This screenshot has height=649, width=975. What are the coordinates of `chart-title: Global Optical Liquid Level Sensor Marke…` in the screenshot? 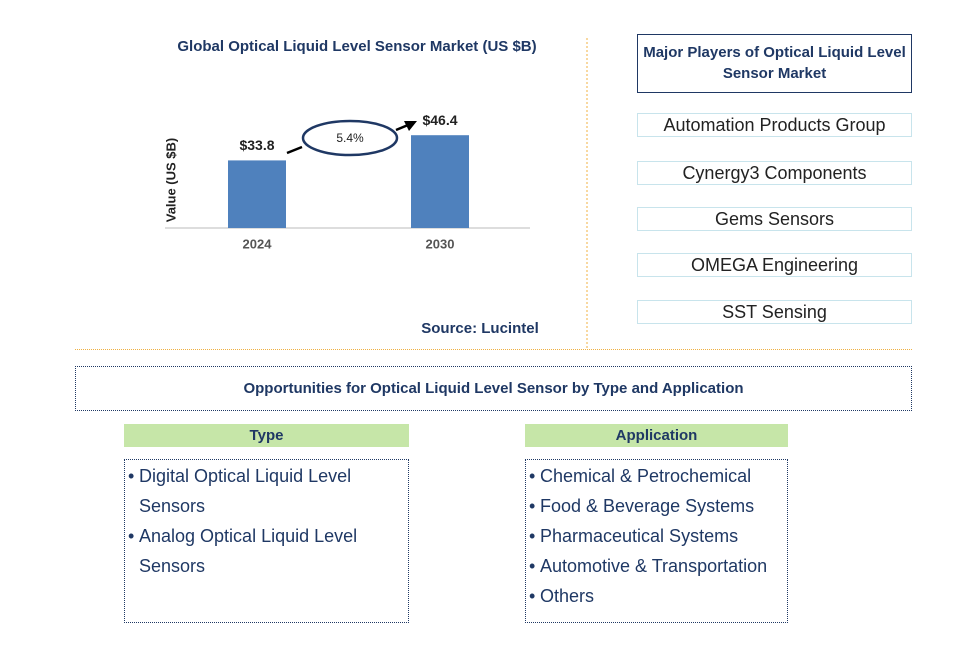 It's located at (356, 46).